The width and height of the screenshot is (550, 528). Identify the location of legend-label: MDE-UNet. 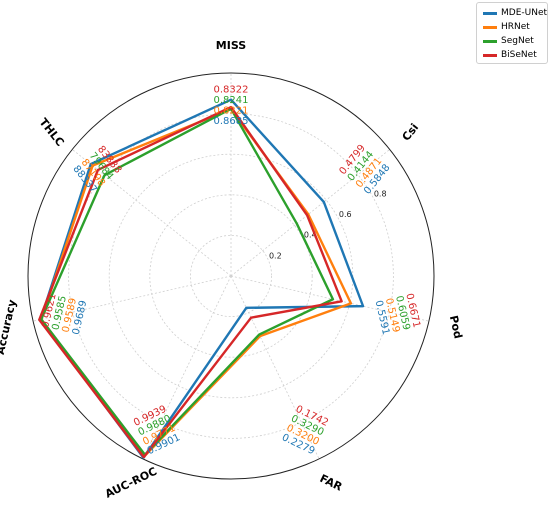
(524, 13).